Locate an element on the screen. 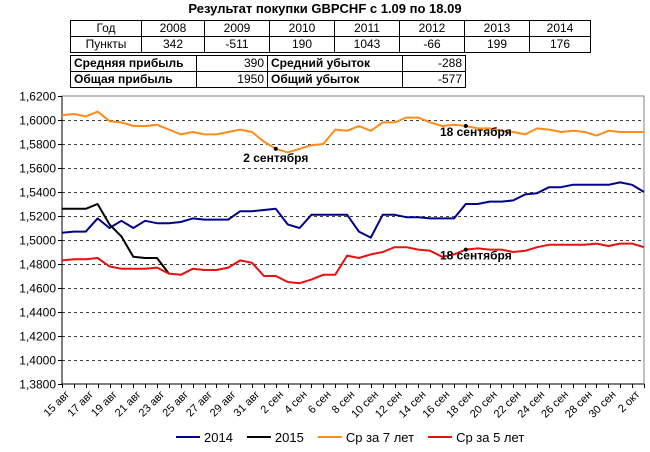  x-tick-label: 31 авг is located at coordinates (247, 404).